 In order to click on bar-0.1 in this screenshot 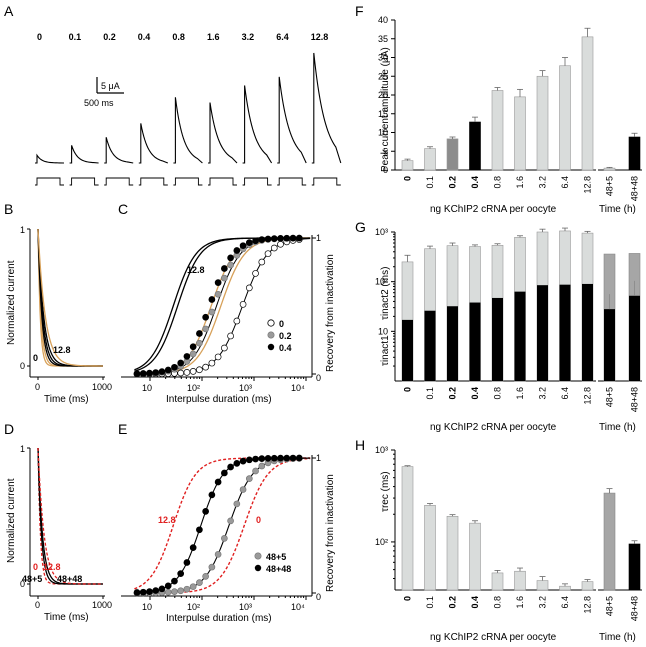, I will do `click(430, 159)`.